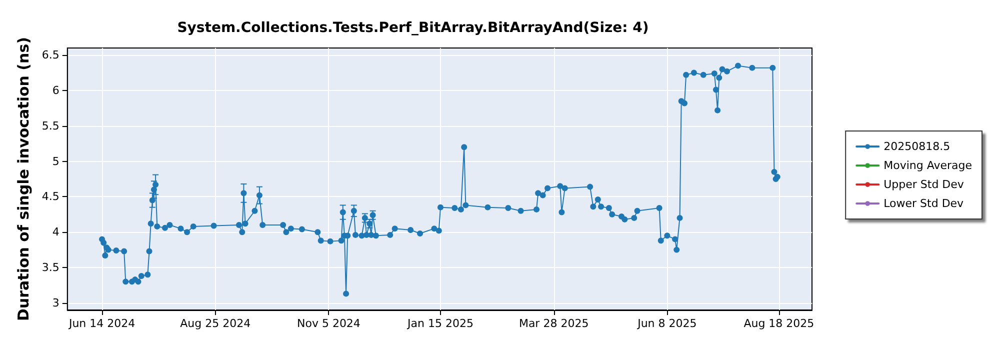  I want to click on y-tick-label: 4.5, so click(51, 197).